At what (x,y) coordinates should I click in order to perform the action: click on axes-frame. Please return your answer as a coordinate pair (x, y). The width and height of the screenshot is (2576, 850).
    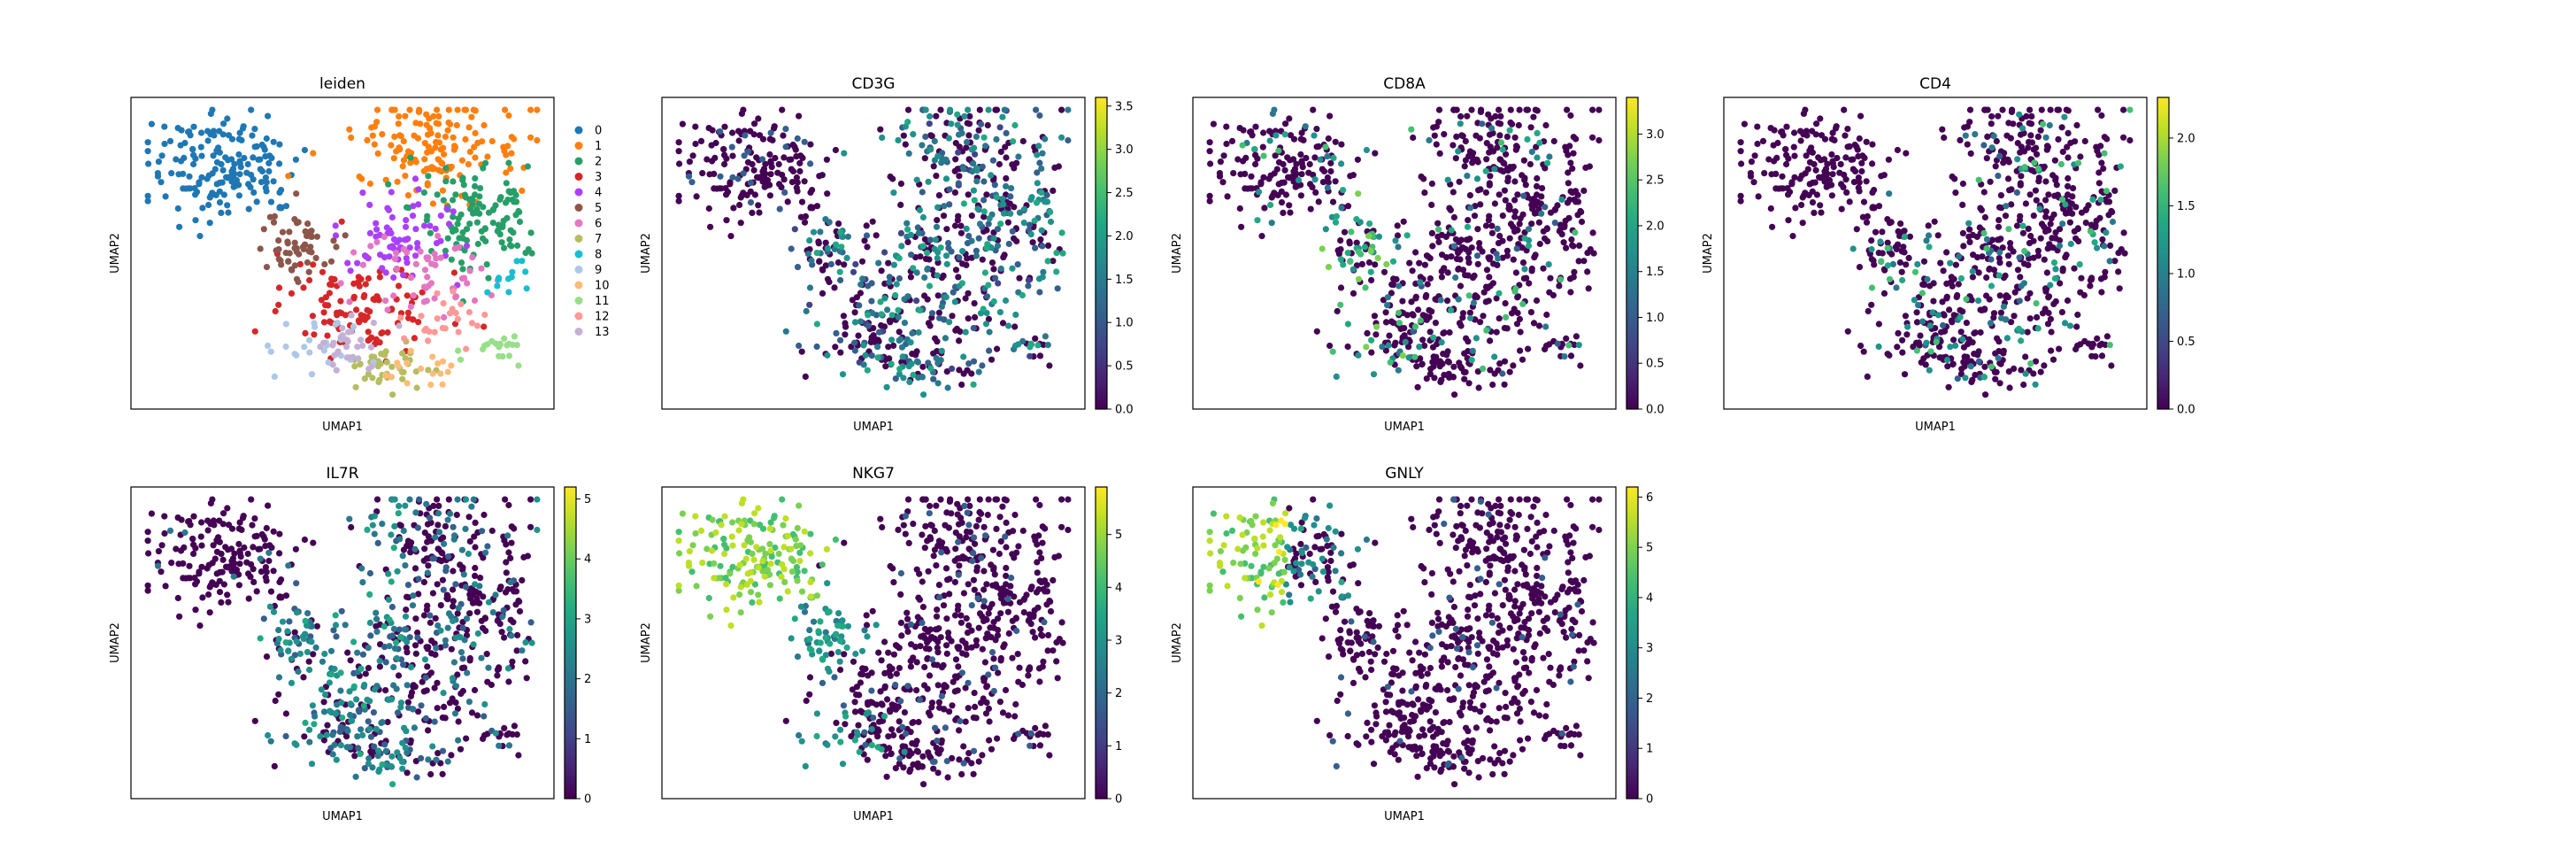
    Looking at the image, I should click on (342, 253).